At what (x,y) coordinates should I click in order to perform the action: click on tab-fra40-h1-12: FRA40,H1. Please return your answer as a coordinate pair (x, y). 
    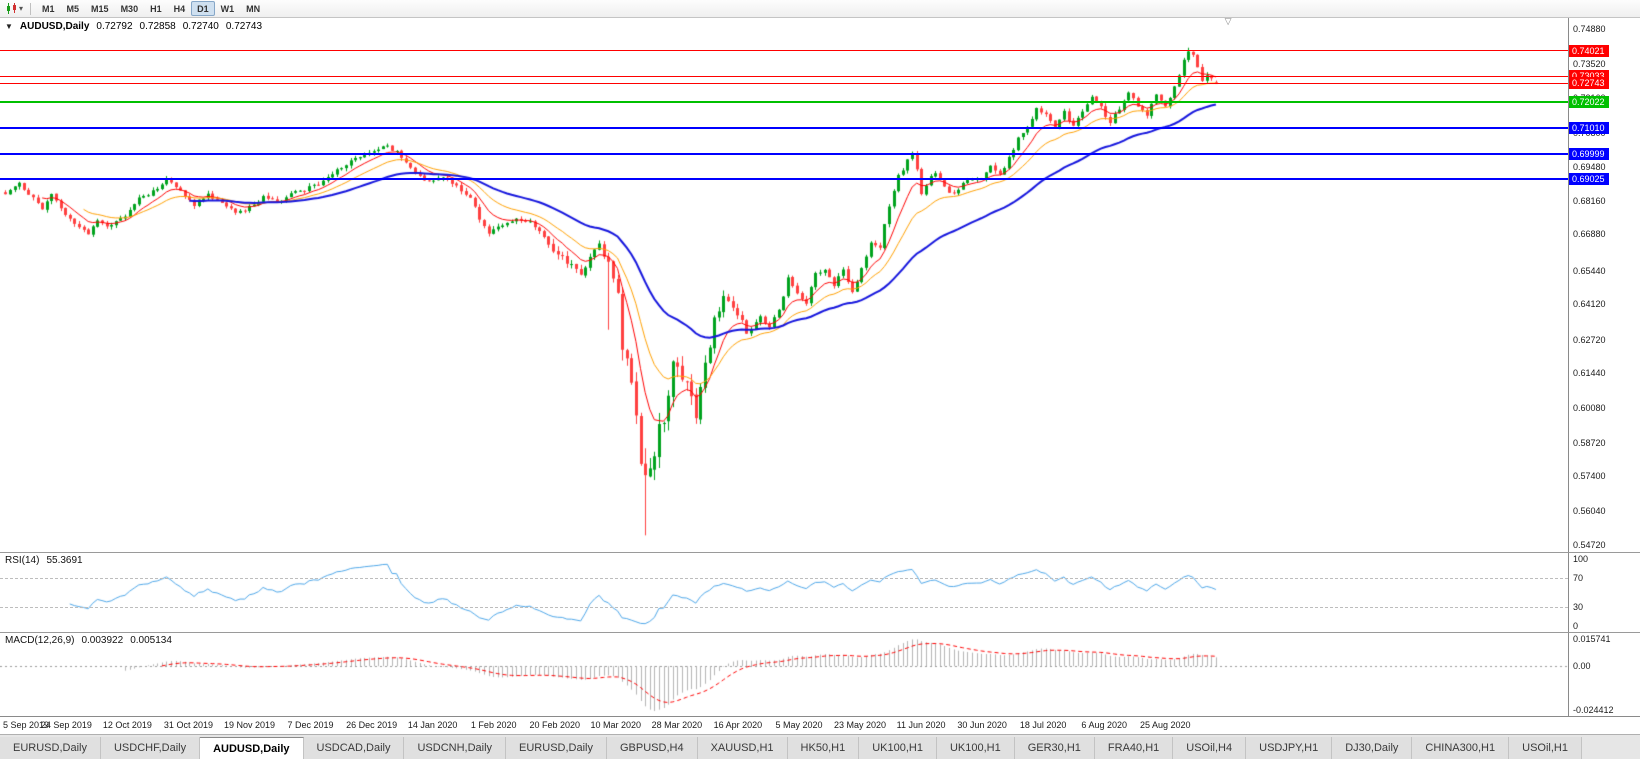
    Looking at the image, I should click on (1134, 748).